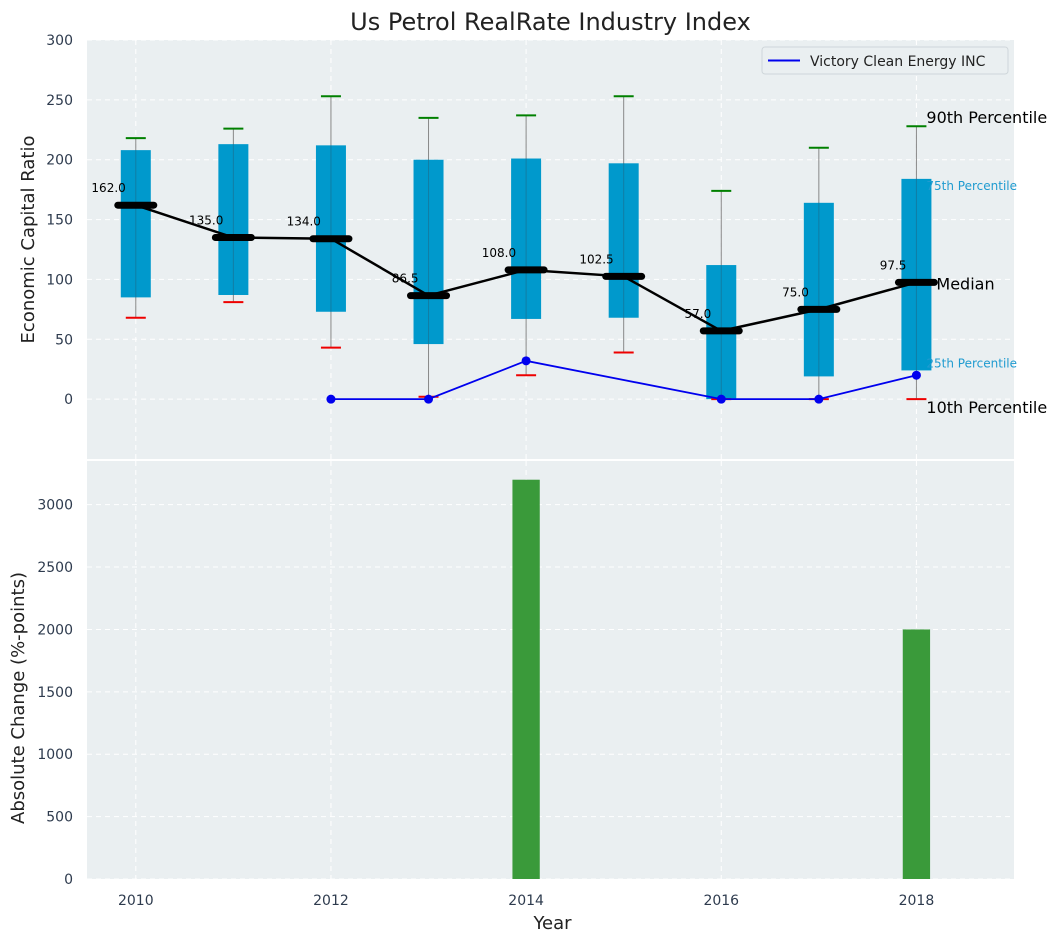 This screenshot has height=942, width=1064. What do you see at coordinates (917, 901) in the screenshot?
I see `x-tick-label: 2018` at bounding box center [917, 901].